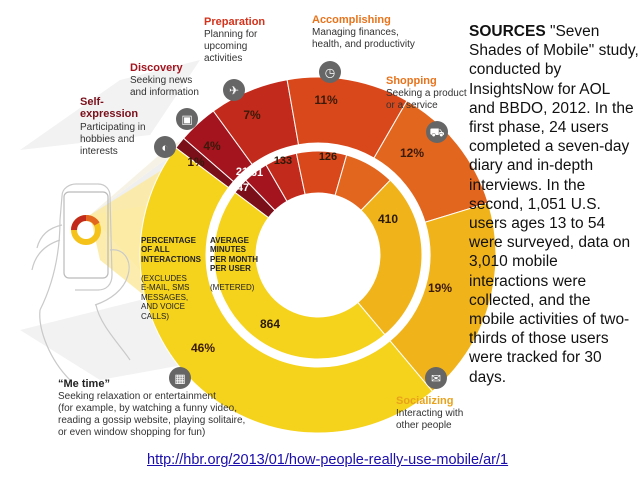 The image size is (638, 478). I want to click on accomplishing-title: Accomplishing, so click(351, 20).